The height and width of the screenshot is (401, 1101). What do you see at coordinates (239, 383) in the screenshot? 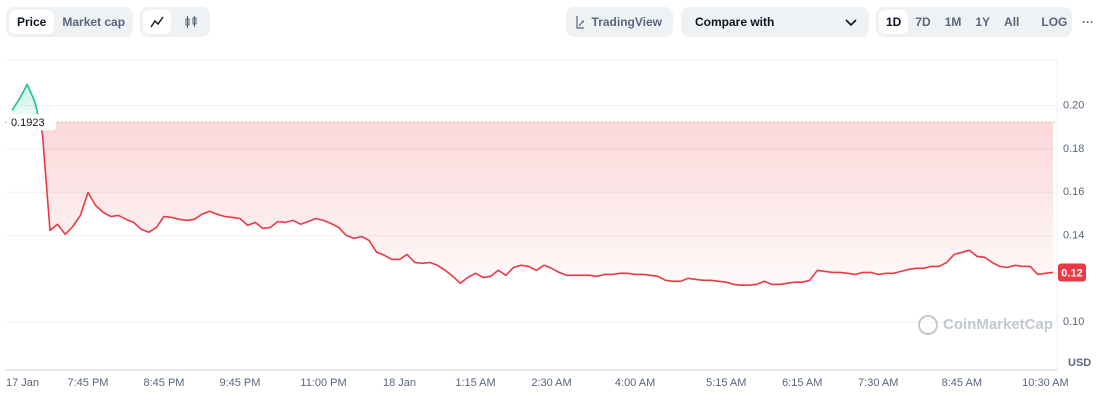
I see `x-tick-label: 9:45 PM` at bounding box center [239, 383].